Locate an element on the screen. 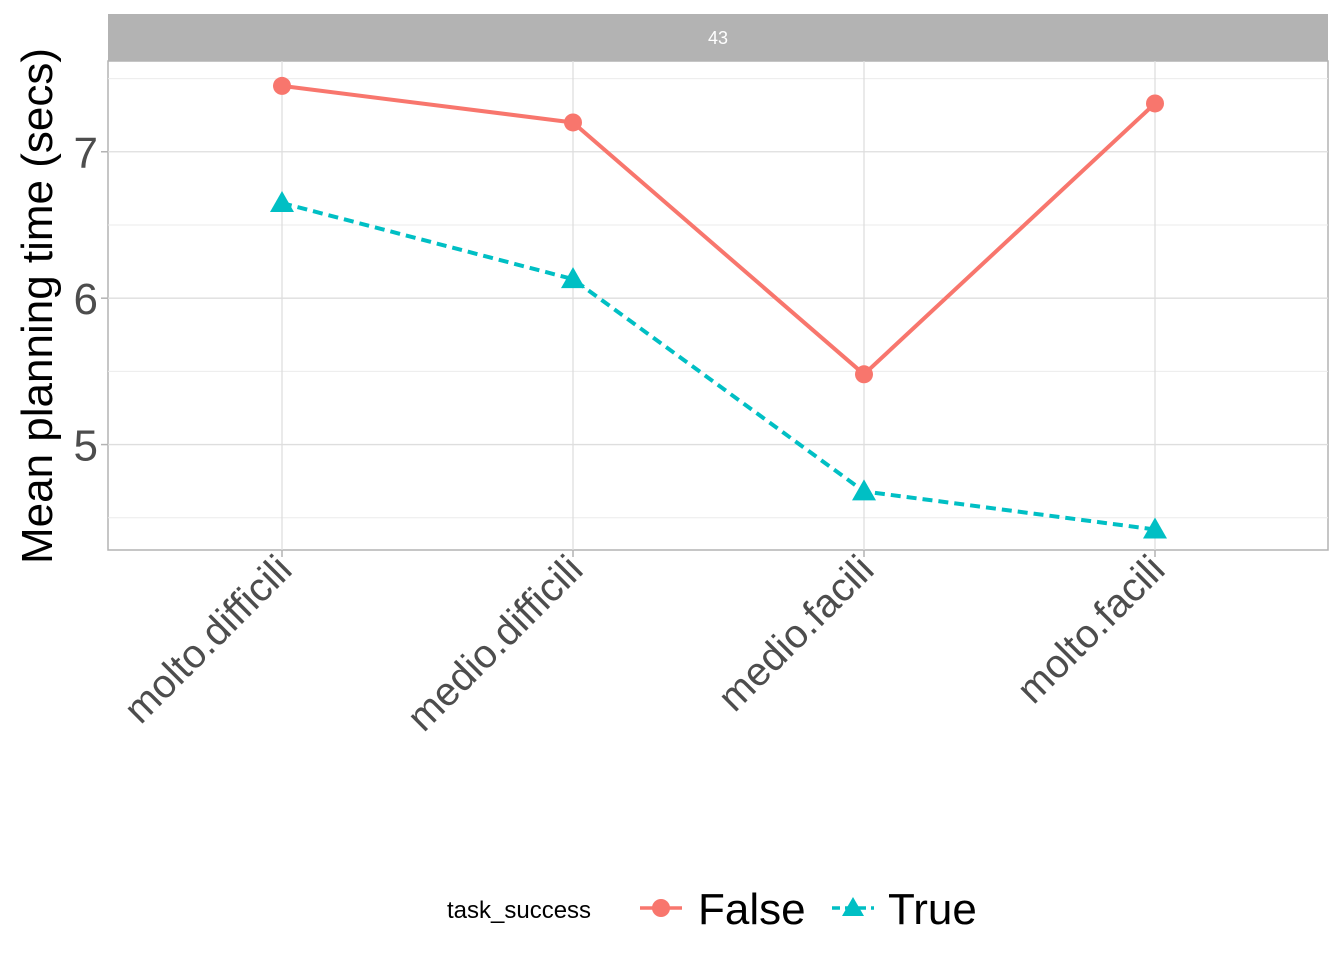  legend-circle-icon is located at coordinates (661, 908).